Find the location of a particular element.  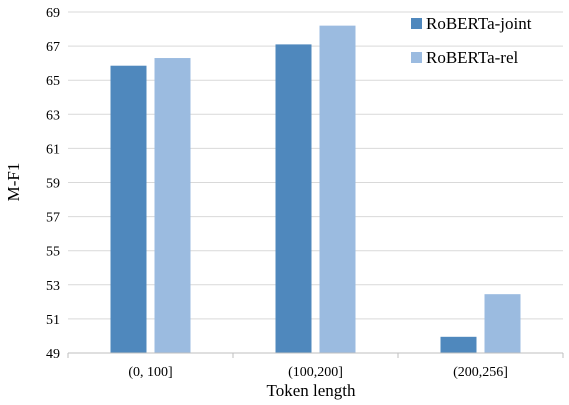

y-tick-label: 55 is located at coordinates (53, 252).